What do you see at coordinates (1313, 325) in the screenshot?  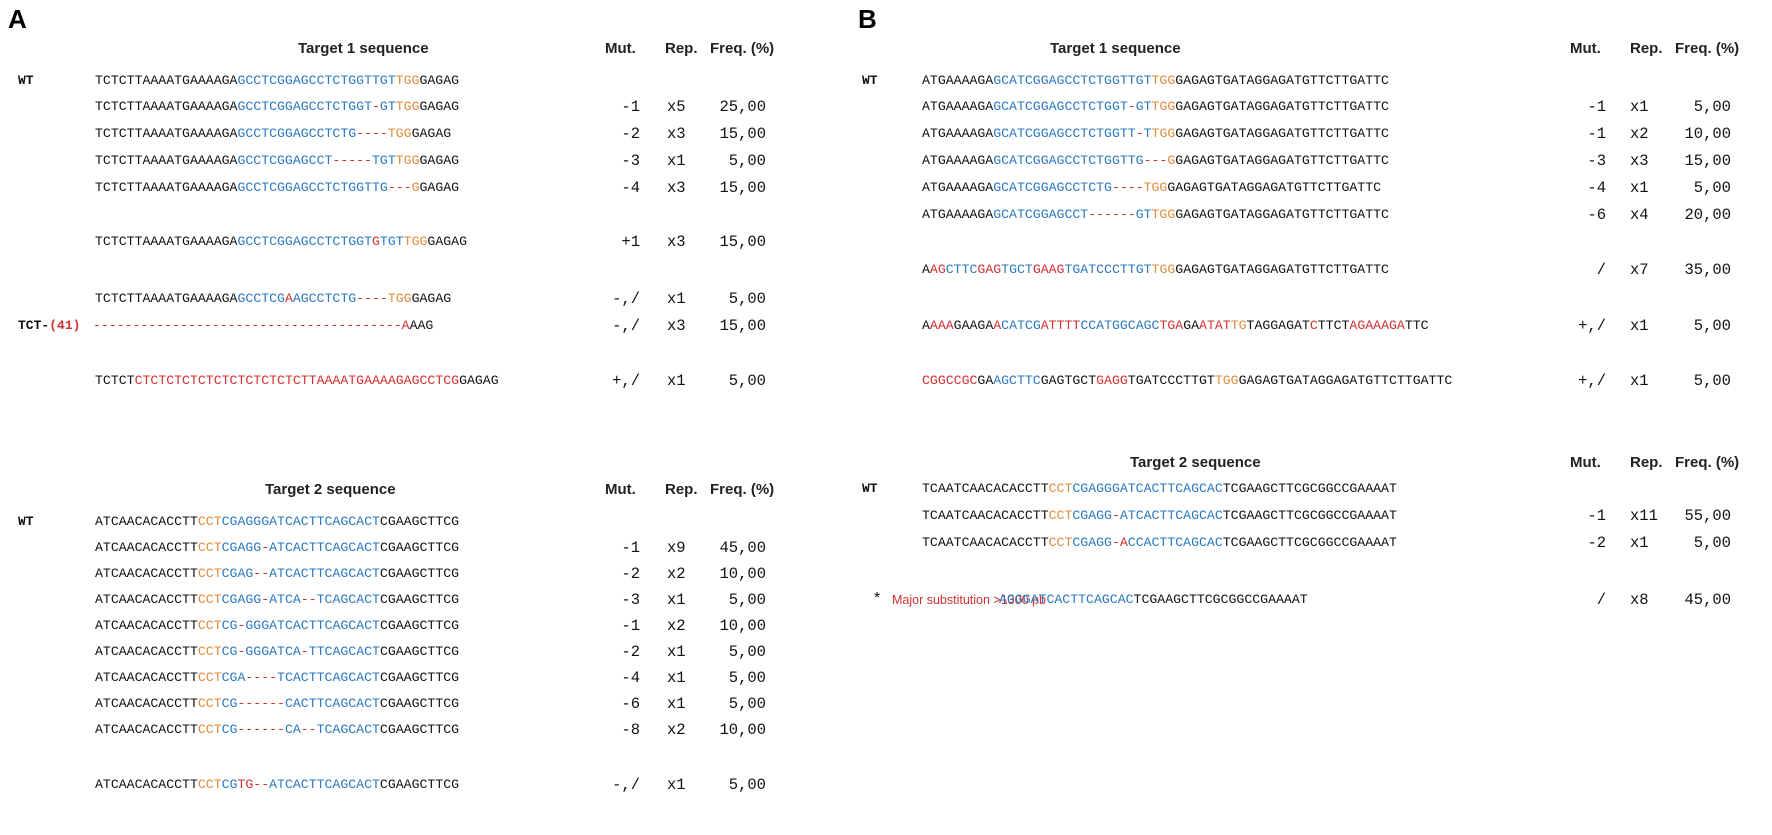 I see `sequence-segment: C` at bounding box center [1313, 325].